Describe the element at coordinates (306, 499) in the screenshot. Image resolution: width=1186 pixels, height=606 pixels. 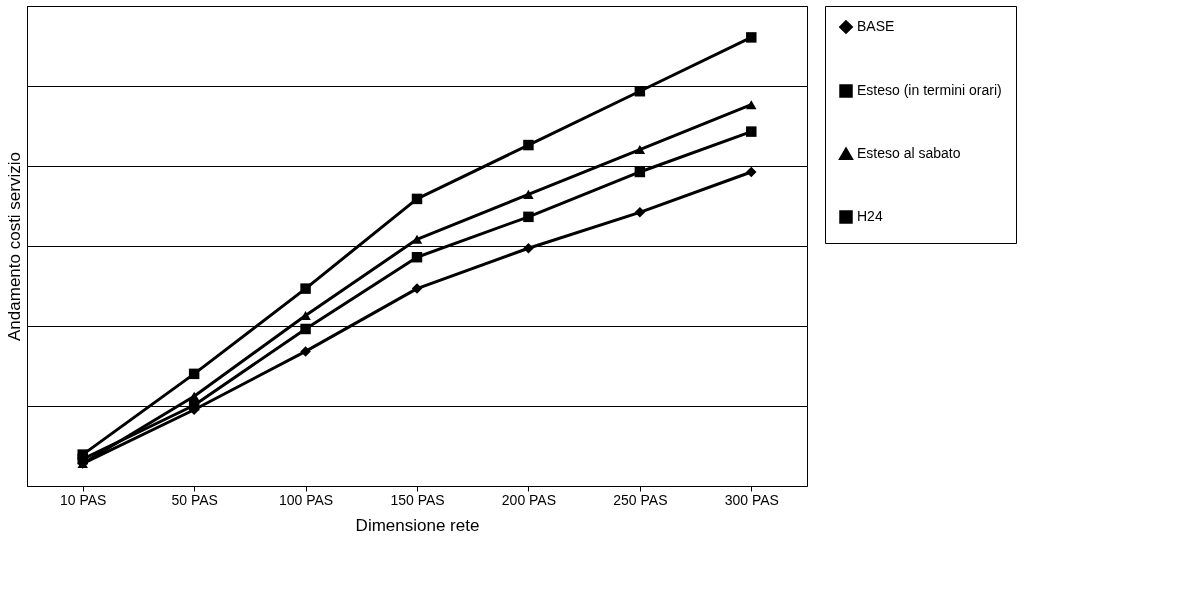
I see `x-tick-label: 100 PAS` at that location.